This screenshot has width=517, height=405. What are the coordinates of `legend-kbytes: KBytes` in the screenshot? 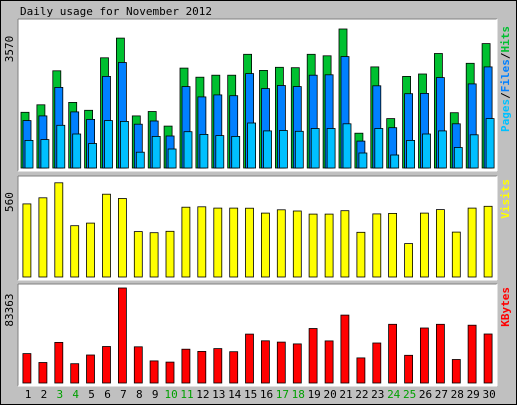 It's located at (505, 307).